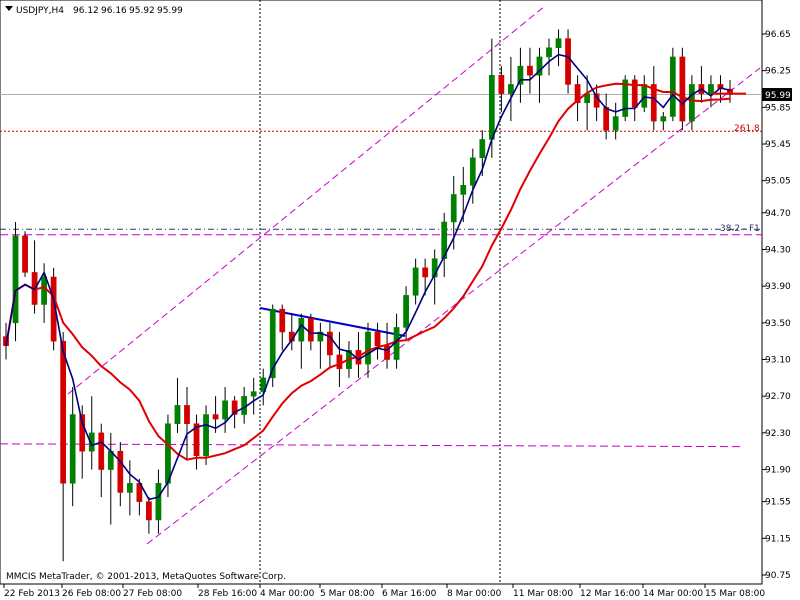  I want to click on y-tick-label: 96.65, so click(778, 35).